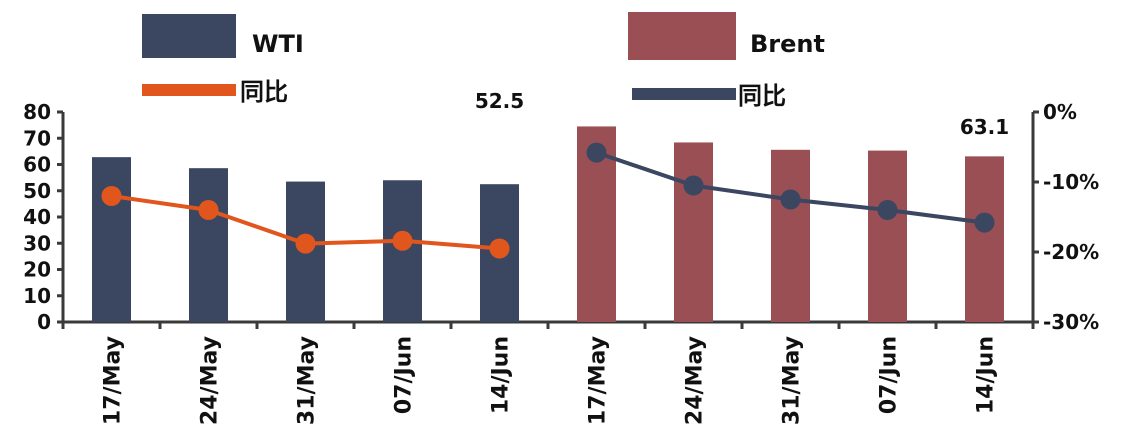 The height and width of the screenshot is (430, 1121). Describe the element at coordinates (684, 94) in the screenshot. I see `legend-swatch-yoy-navy` at that location.